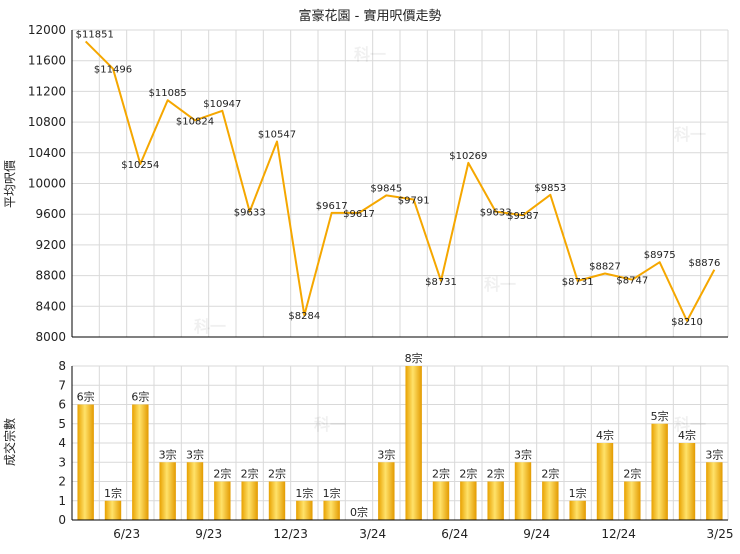  I want to click on bar-y-tick-label: 8, so click(62, 366).